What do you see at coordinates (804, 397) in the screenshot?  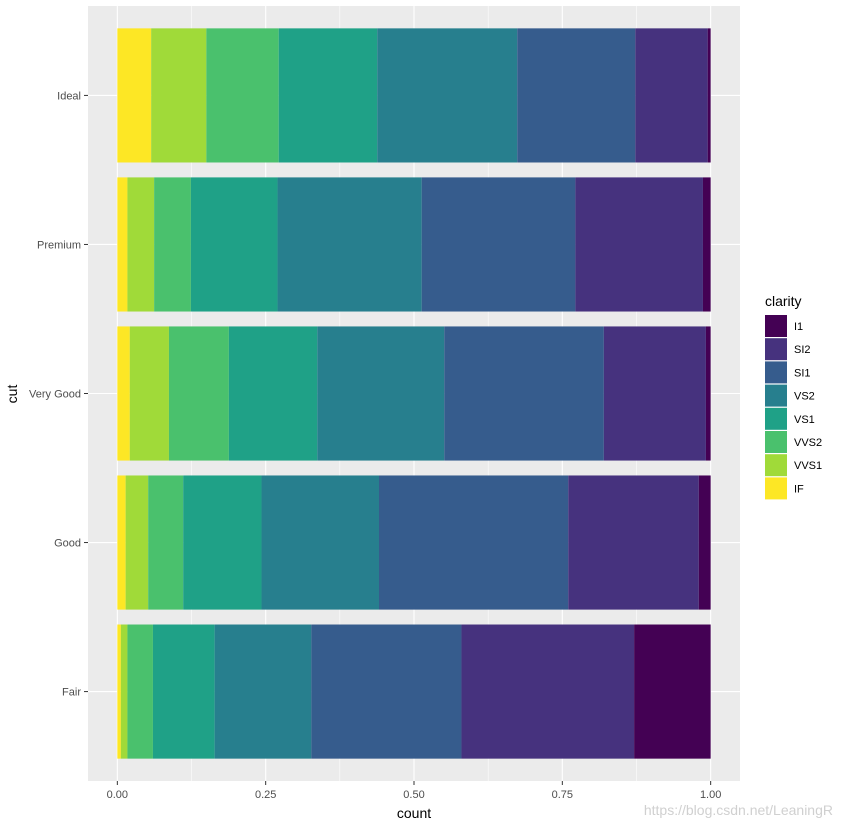 I see `legend-label: VS2` at bounding box center [804, 397].